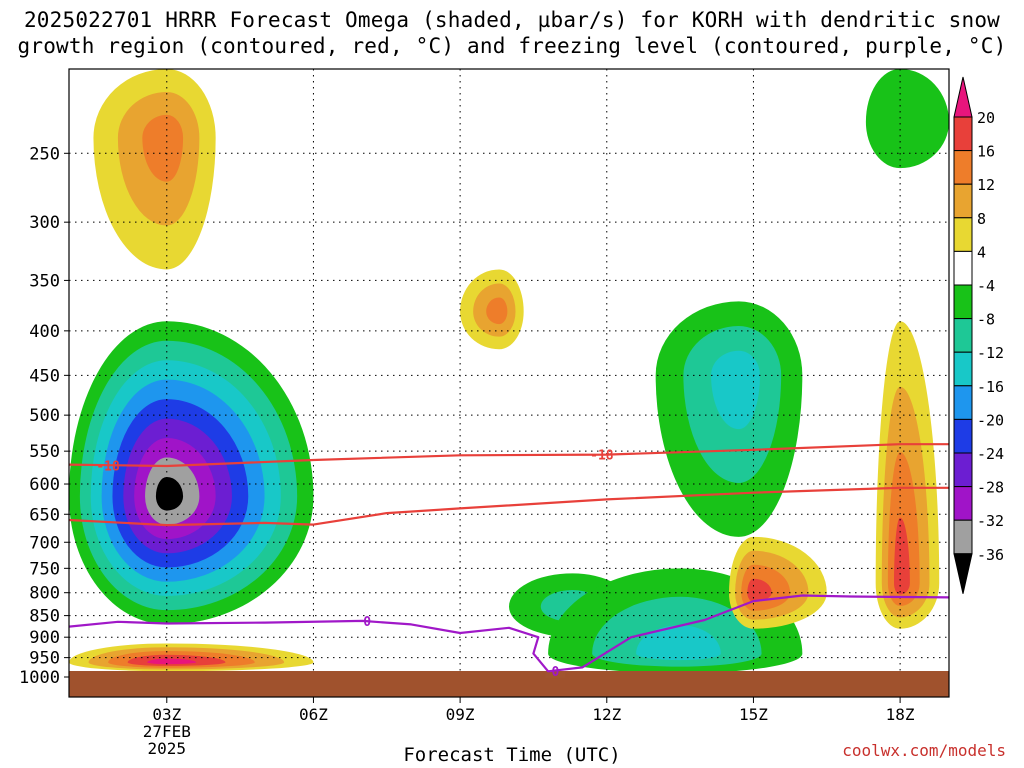  What do you see at coordinates (981, 219) in the screenshot?
I see `colorbar-label-3: 8` at bounding box center [981, 219].